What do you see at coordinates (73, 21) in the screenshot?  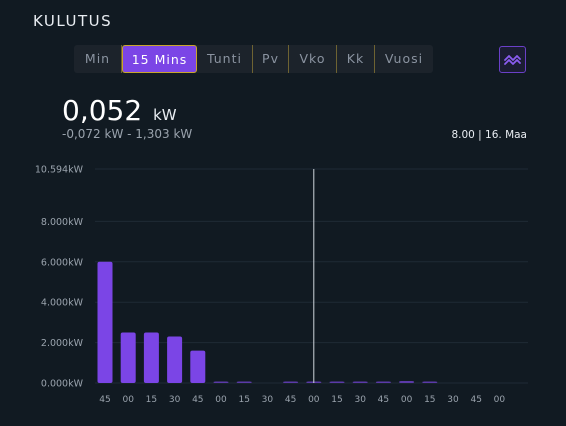 I see `card-title: KULUTUS` at bounding box center [73, 21].